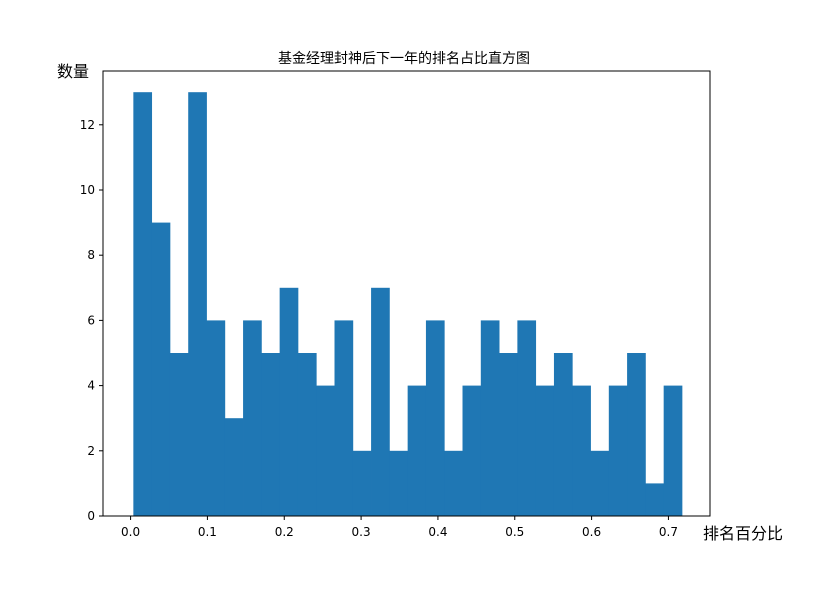  What do you see at coordinates (91, 451) in the screenshot?
I see `y-tick-label: 2` at bounding box center [91, 451].